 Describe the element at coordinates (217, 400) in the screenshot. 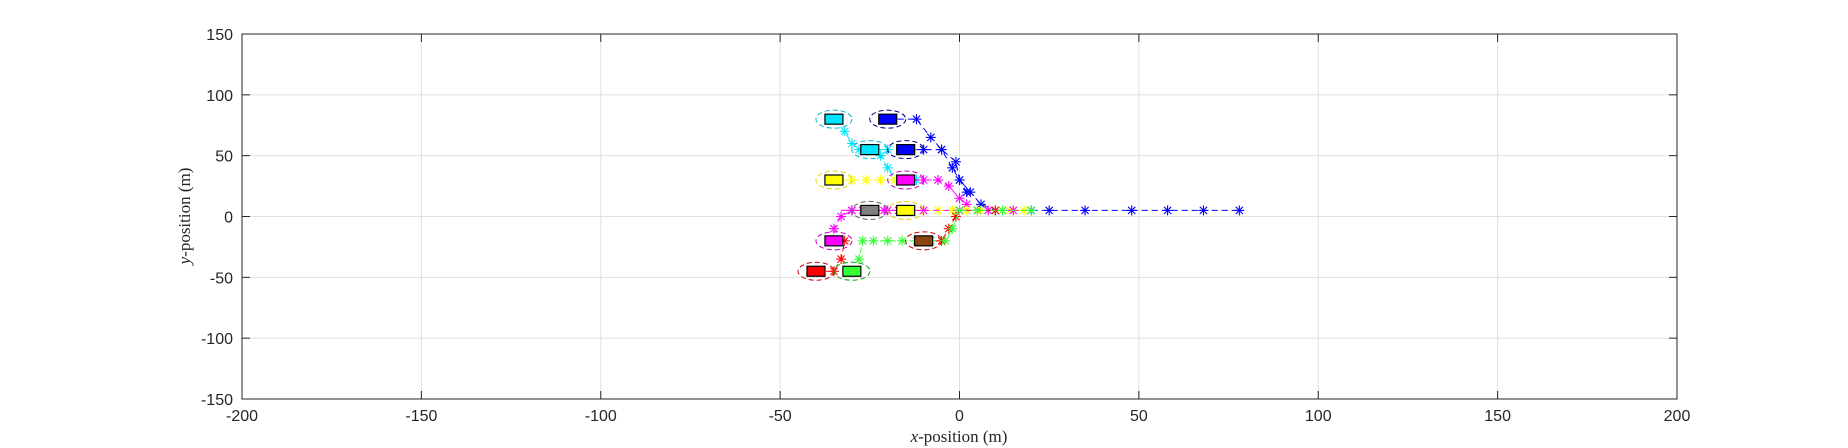

I see `y-tick-label: -150` at that location.